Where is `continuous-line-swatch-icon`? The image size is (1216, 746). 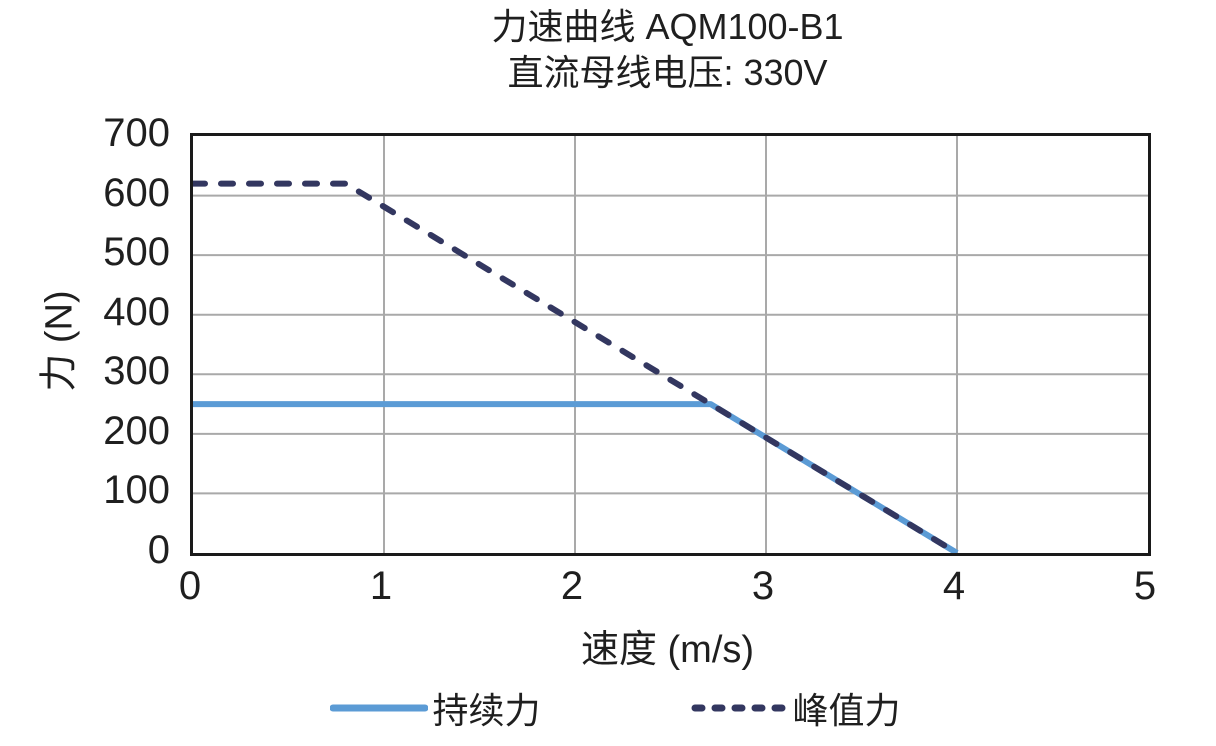
continuous-line-swatch-icon is located at coordinates (379, 708).